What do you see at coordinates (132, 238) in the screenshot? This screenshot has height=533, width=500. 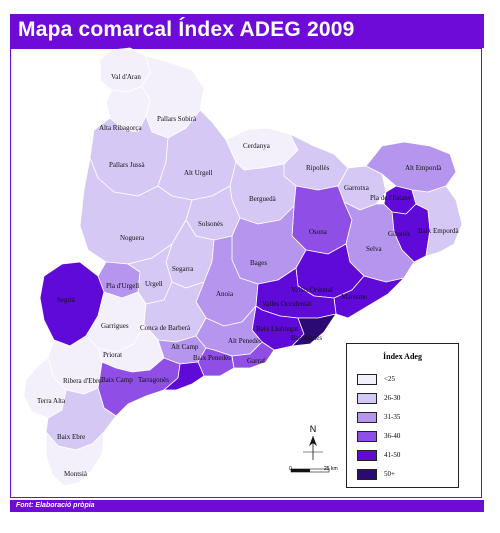 I see `label-noguera: Noguera` at bounding box center [132, 238].